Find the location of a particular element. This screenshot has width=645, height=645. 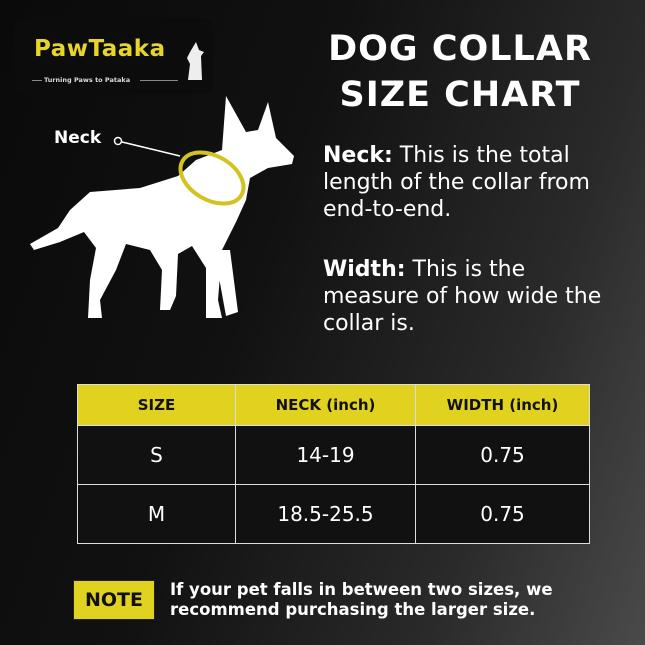

cell-neck: 18.5-25.5 is located at coordinates (325, 514).